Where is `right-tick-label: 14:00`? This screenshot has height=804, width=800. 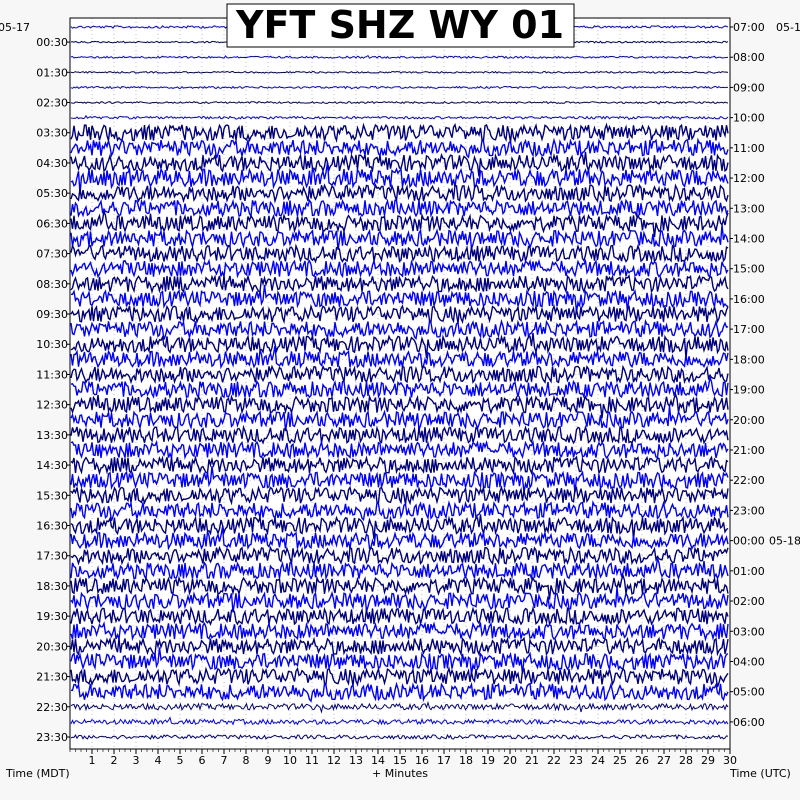 right-tick-label: 14:00 is located at coordinates (749, 238).